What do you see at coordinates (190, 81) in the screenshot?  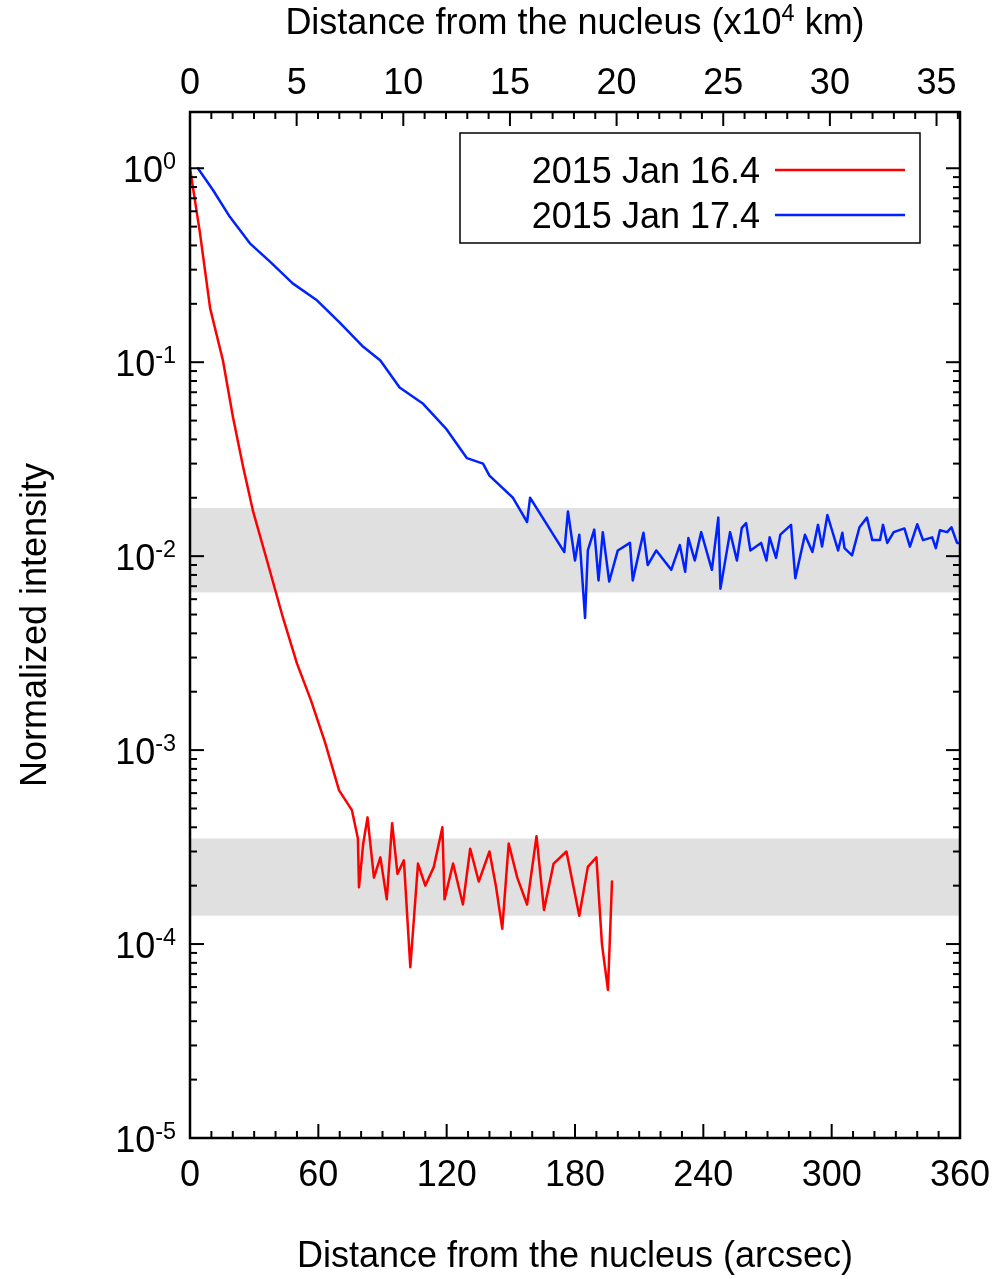 I see `x2-tick-label: 0` at bounding box center [190, 81].